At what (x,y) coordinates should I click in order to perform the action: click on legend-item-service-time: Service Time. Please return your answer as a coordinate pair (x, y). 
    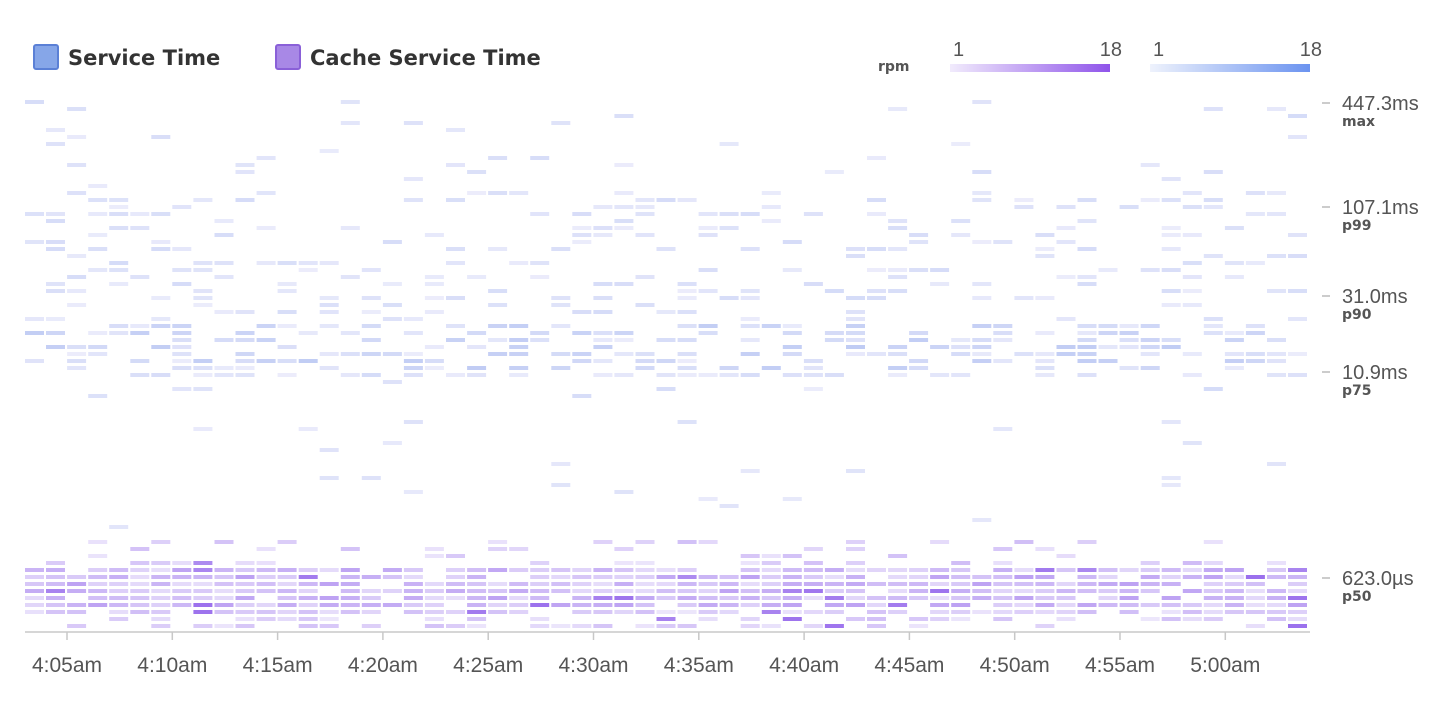
    Looking at the image, I should click on (127, 57).